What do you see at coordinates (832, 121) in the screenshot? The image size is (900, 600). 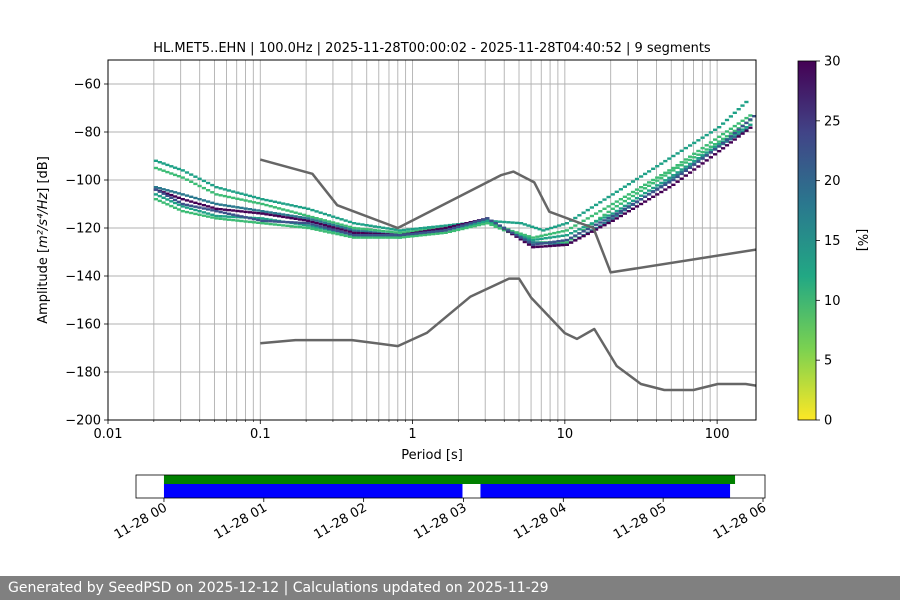 I see `colorbar-tick-label: 25` at bounding box center [832, 121].